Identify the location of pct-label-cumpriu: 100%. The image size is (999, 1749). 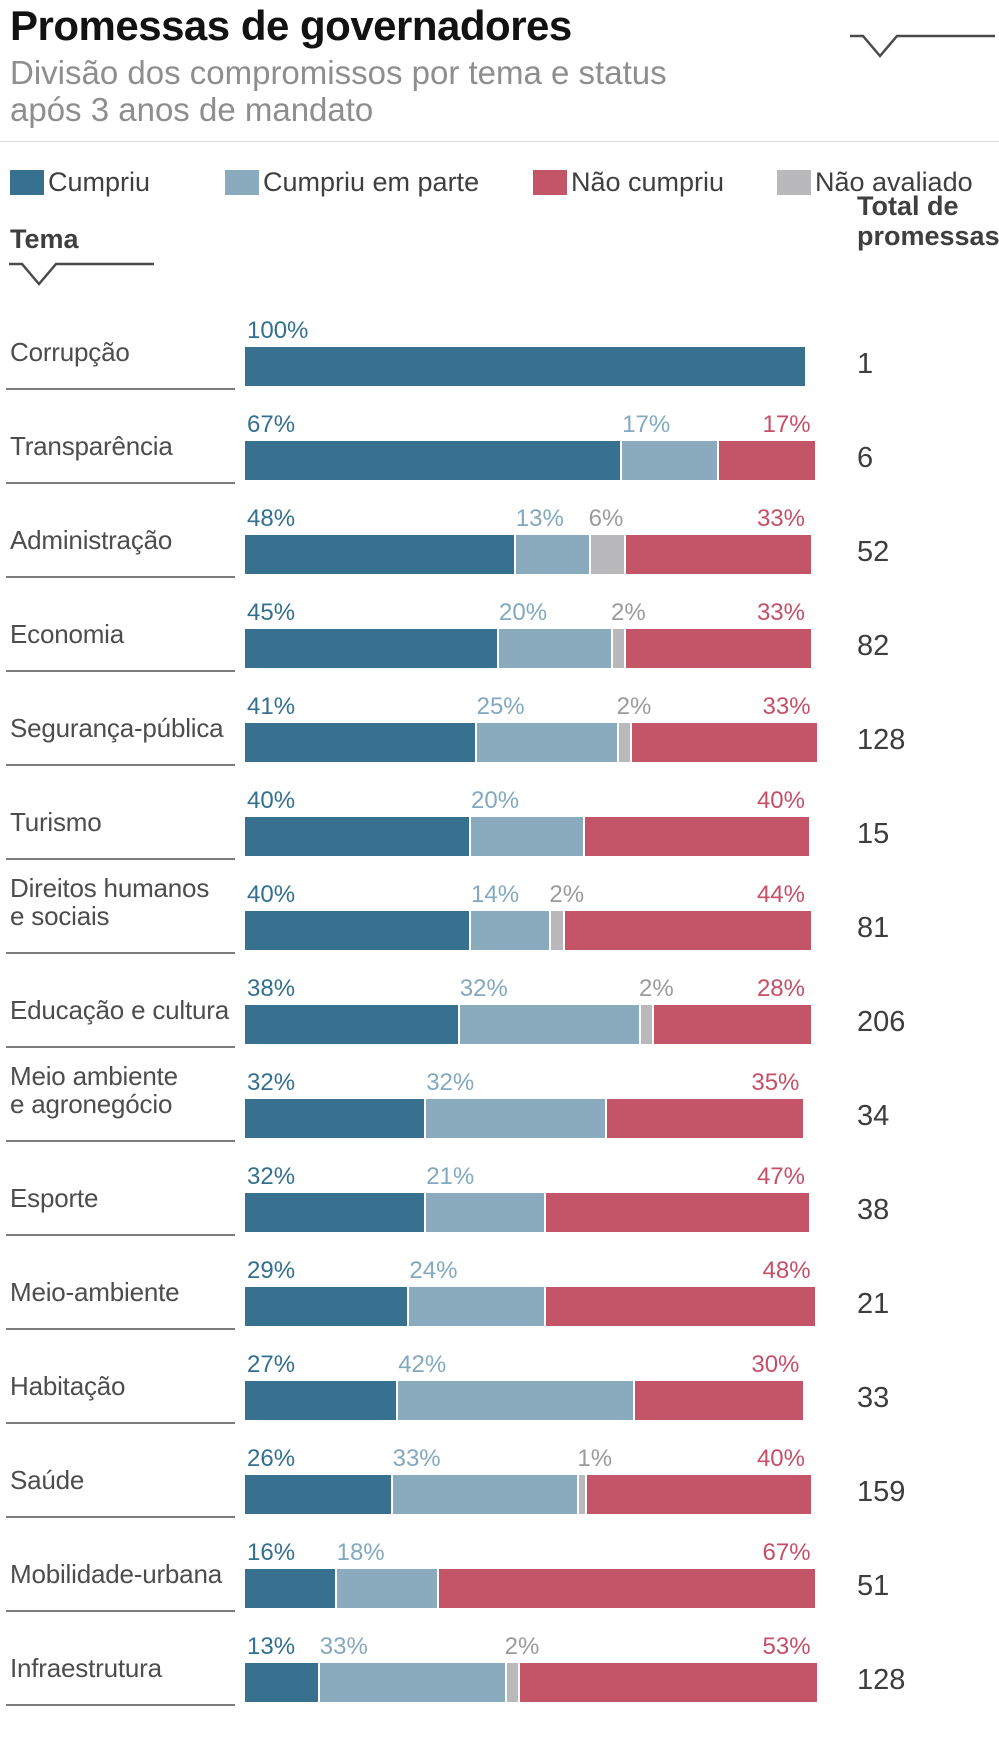
(278, 330).